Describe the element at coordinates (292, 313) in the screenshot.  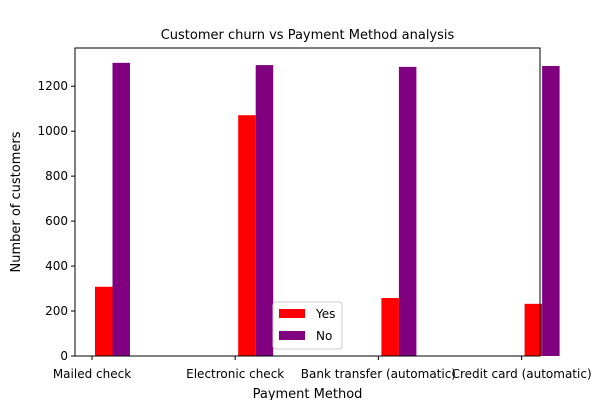
I see `legend-swatch-yes` at that location.